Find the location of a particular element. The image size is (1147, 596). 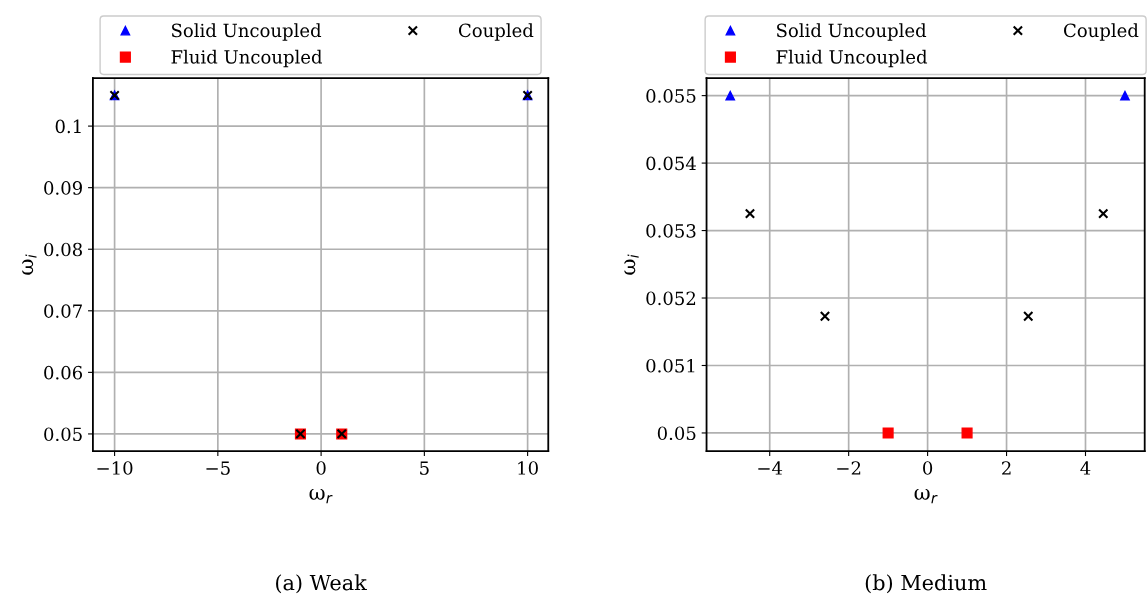

y-tick-label: 0.07 is located at coordinates (63, 311).